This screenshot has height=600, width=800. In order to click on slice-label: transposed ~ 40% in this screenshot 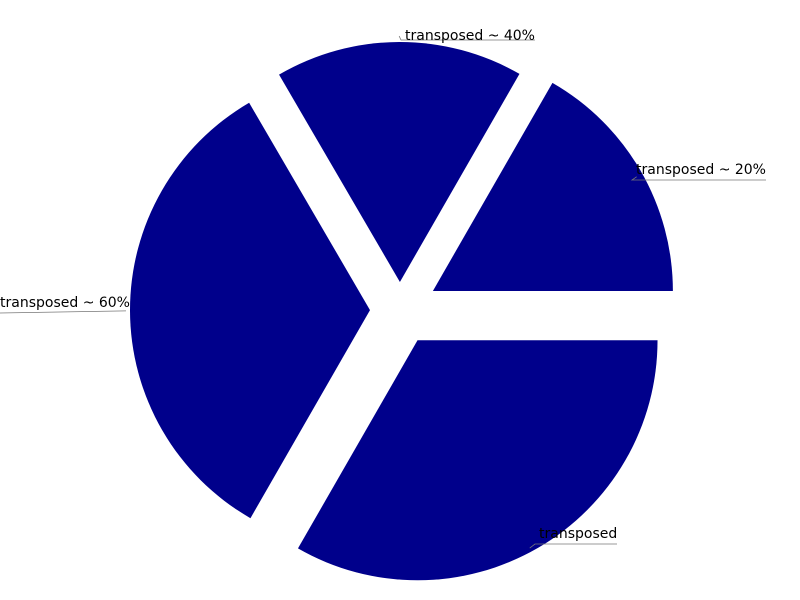, I will do `click(470, 36)`.